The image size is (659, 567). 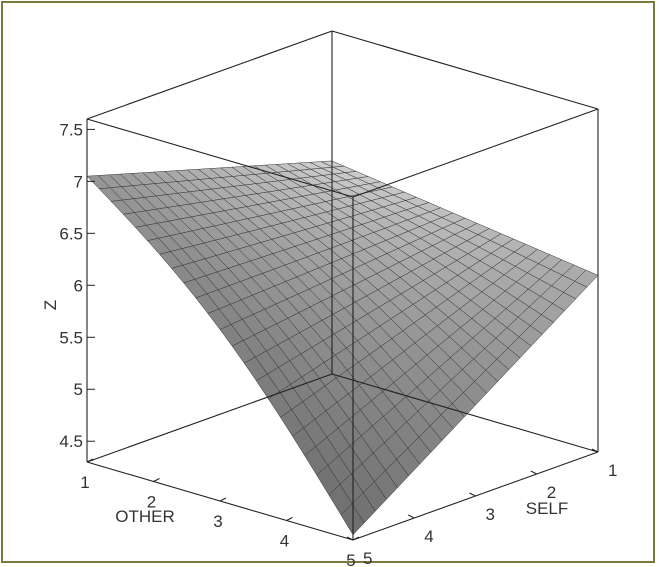 I want to click on z-tick-label: 5.5, so click(x=71, y=337).